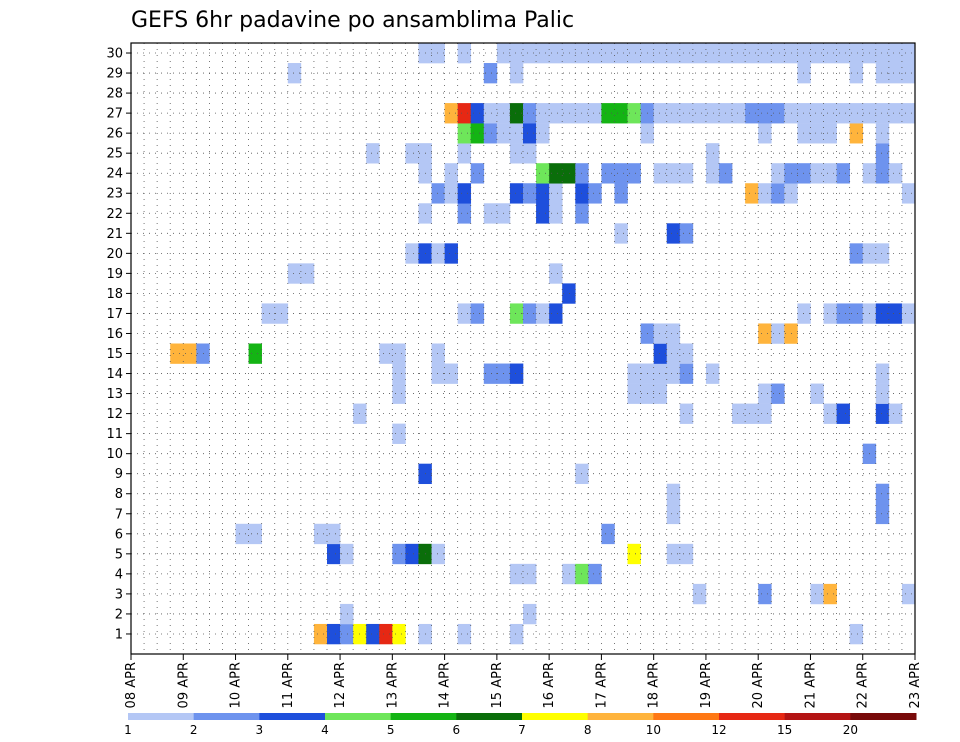 The image size is (960, 742). What do you see at coordinates (497, 685) in the screenshot?
I see `x-tick-label: 15 APR` at bounding box center [497, 685].